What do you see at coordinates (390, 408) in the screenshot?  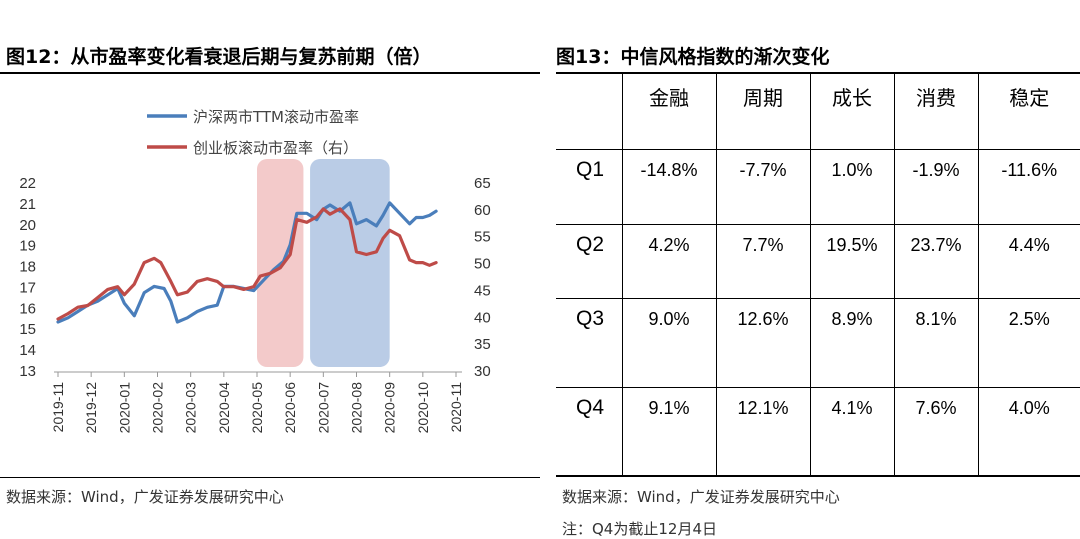 I see `x-axis-tick-label: 2020-09` at bounding box center [390, 408].